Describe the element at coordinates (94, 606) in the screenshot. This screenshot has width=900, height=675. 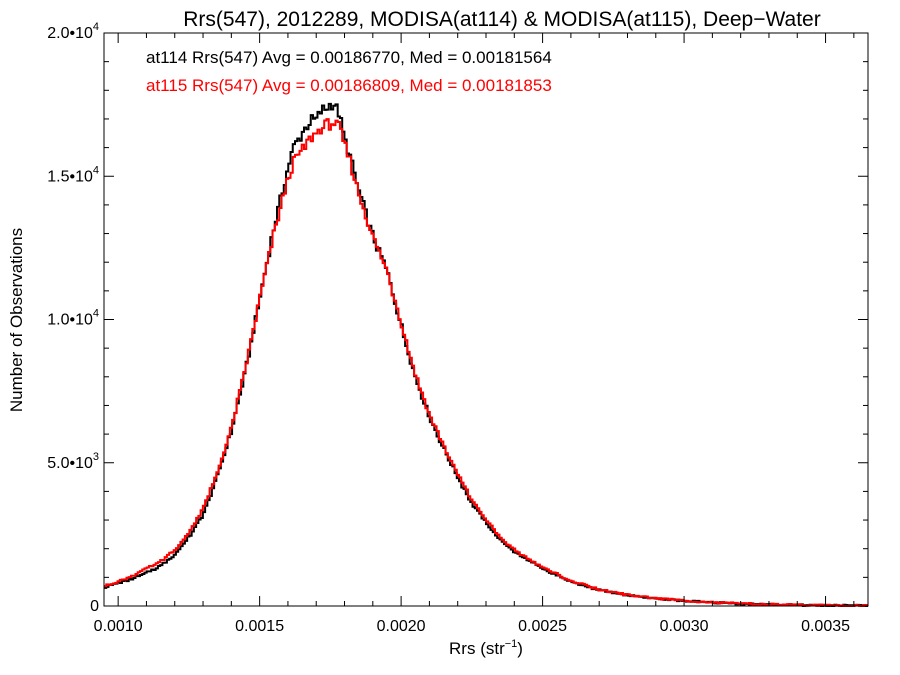
I see `y-tick-label: 0` at that location.